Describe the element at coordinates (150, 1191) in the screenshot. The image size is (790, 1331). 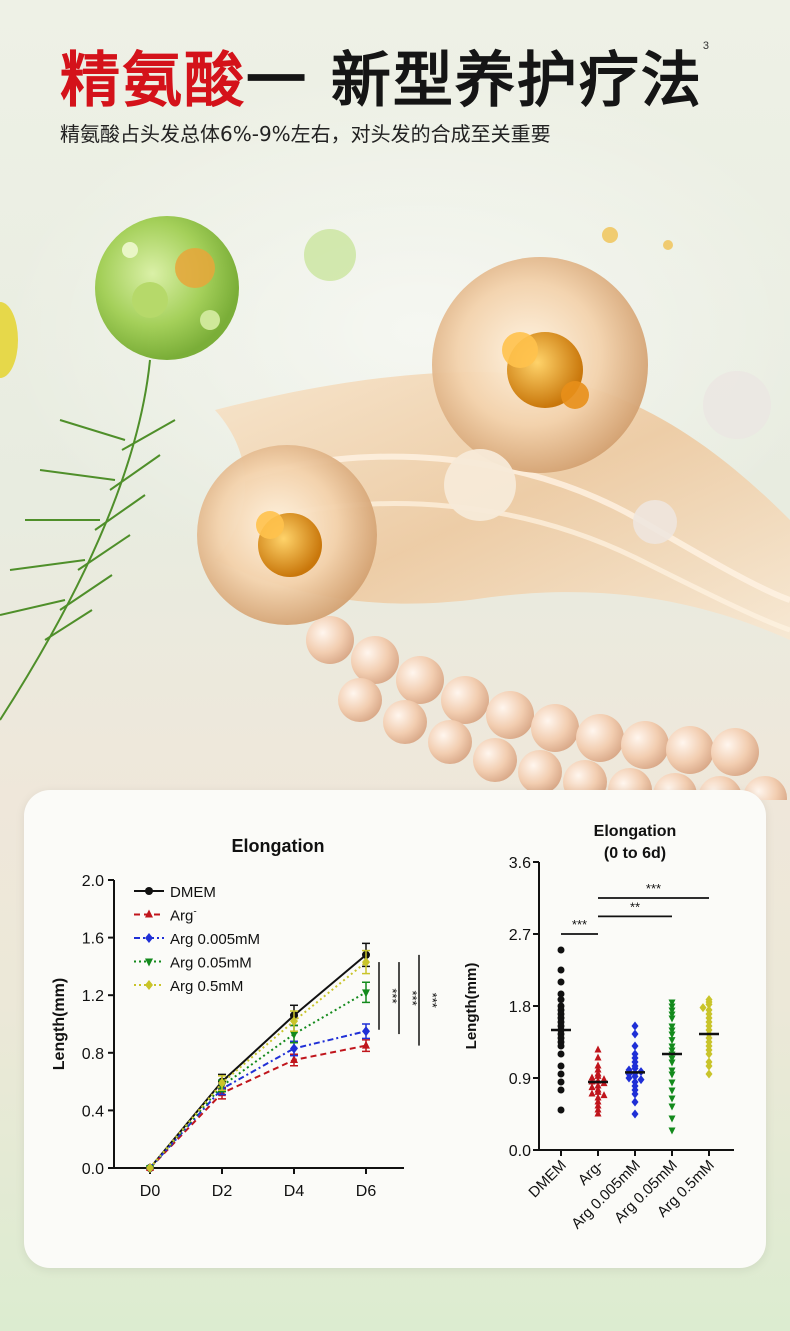
I see `line-chart-x-tick-label: D0` at that location.